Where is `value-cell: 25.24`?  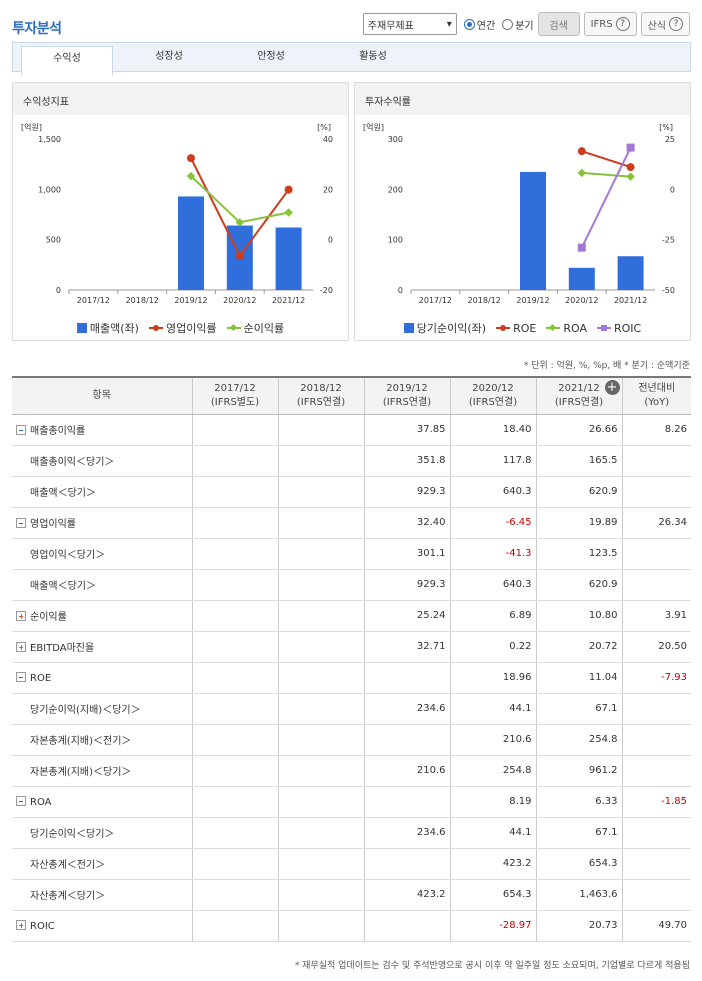
value-cell: 25.24 is located at coordinates (406, 616).